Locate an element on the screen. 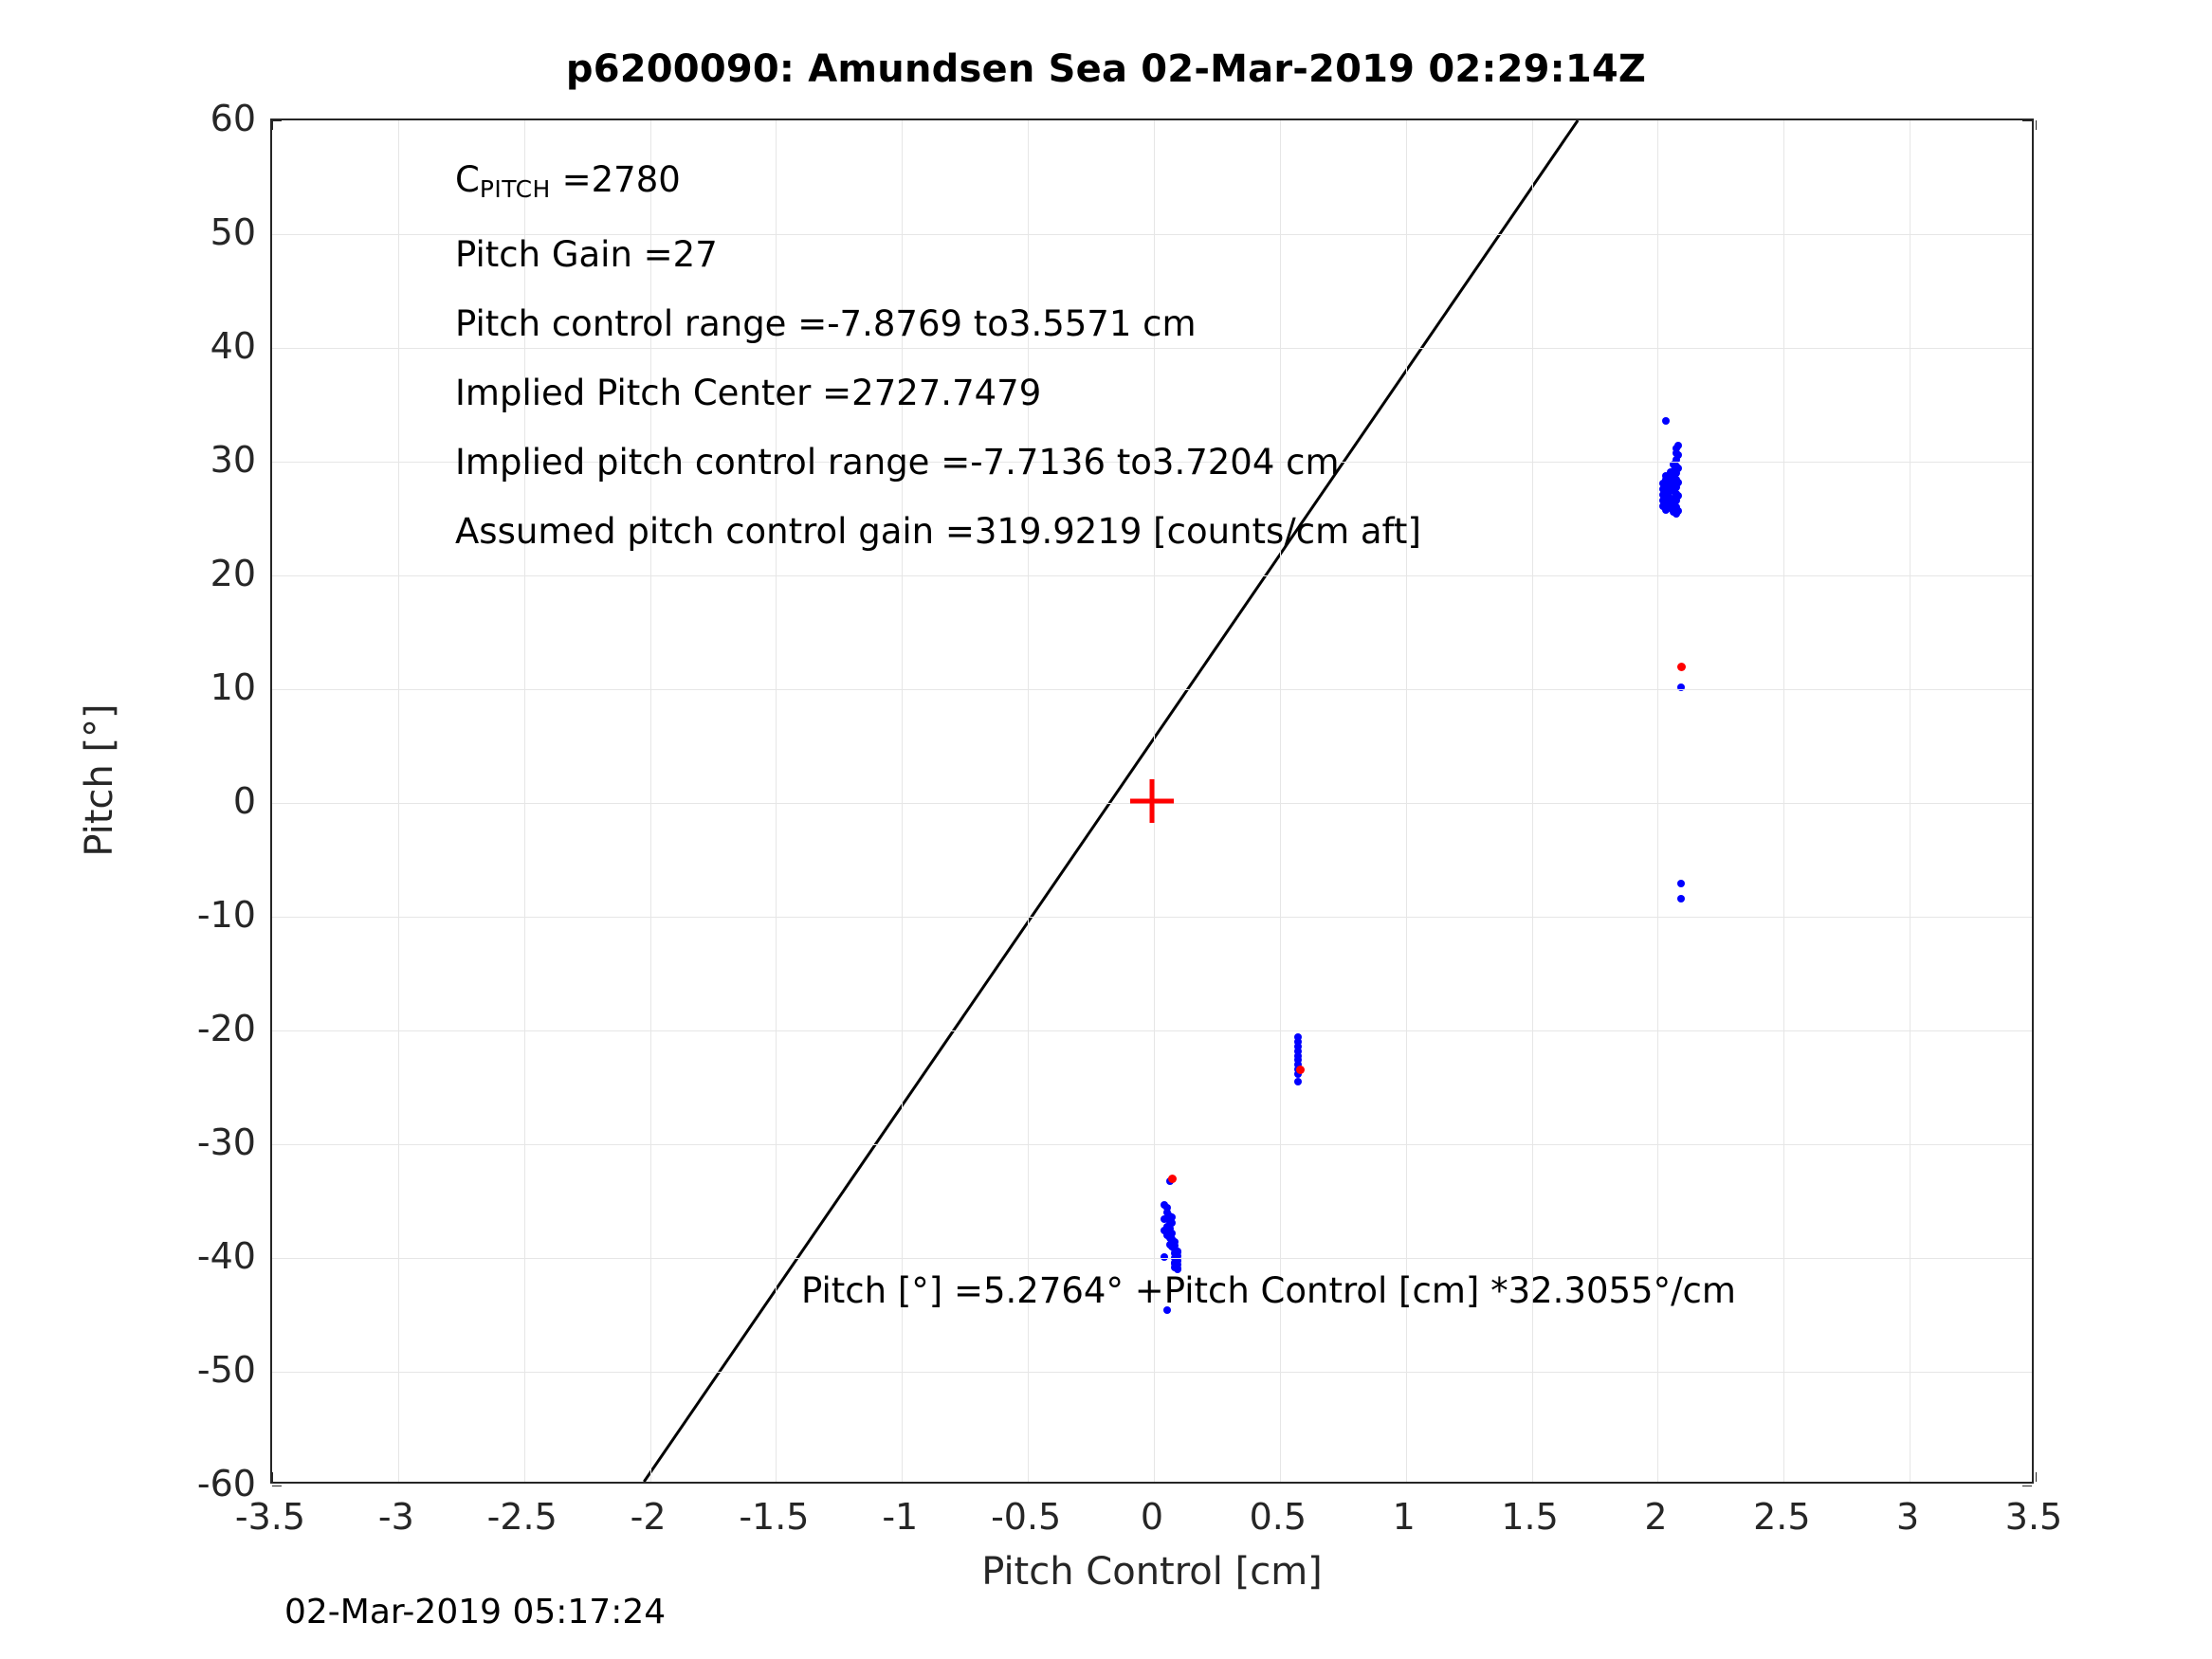 The image size is (2212, 1659). annotation-c-pitch-subscript: PITCH is located at coordinates (515, 189).